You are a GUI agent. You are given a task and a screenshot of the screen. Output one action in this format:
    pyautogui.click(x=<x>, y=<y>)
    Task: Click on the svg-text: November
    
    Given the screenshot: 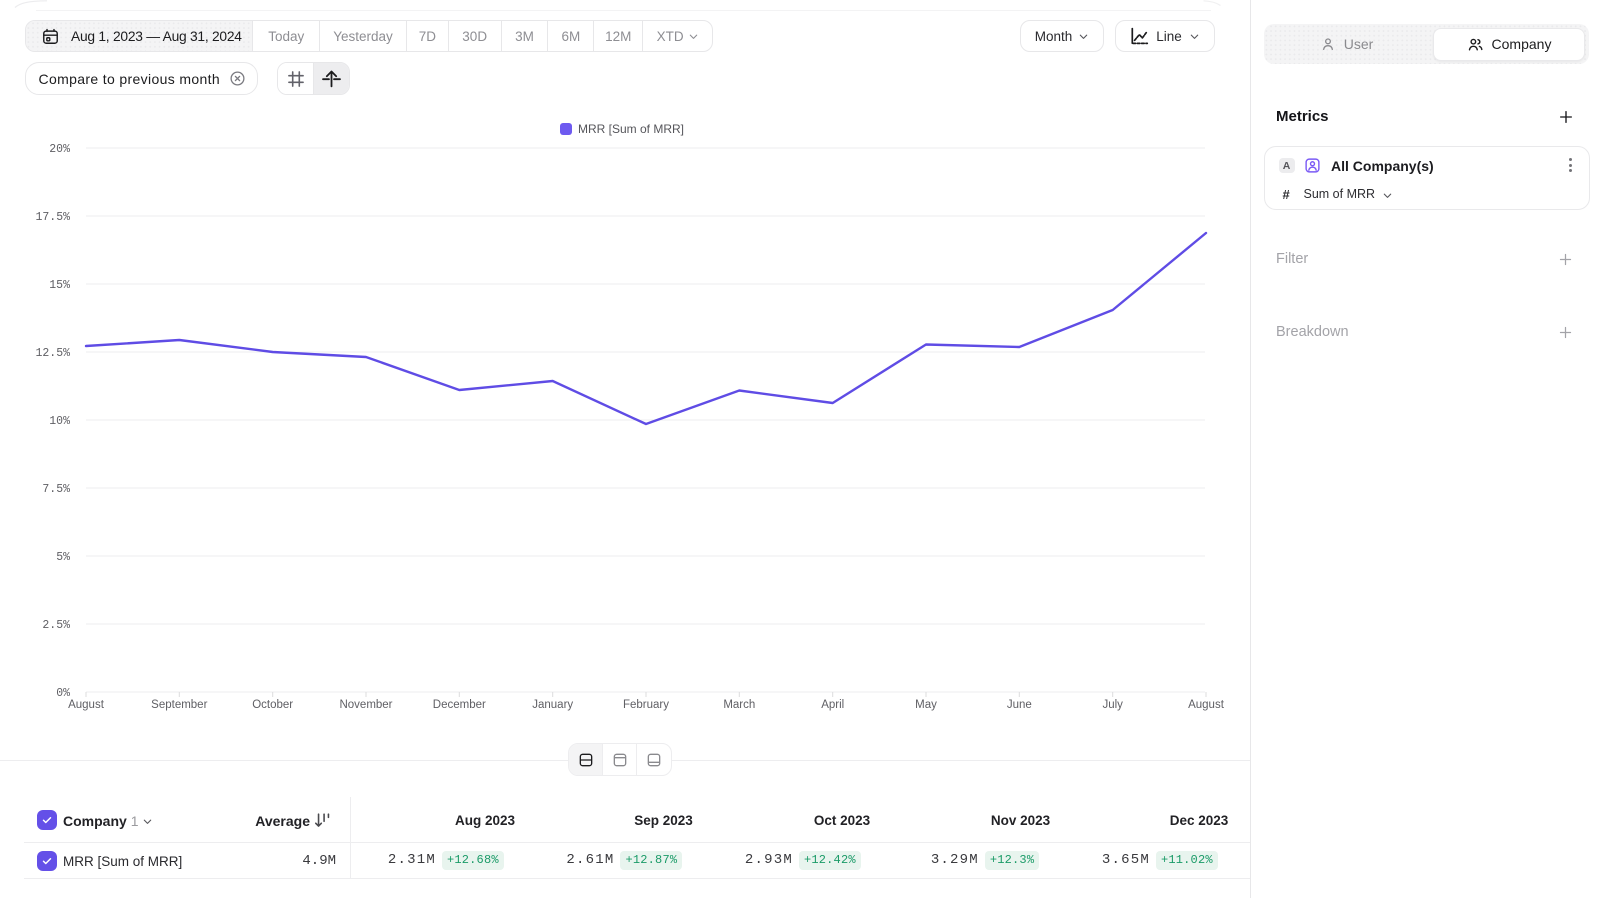 What is the action you would take?
    pyautogui.click(x=365, y=705)
    